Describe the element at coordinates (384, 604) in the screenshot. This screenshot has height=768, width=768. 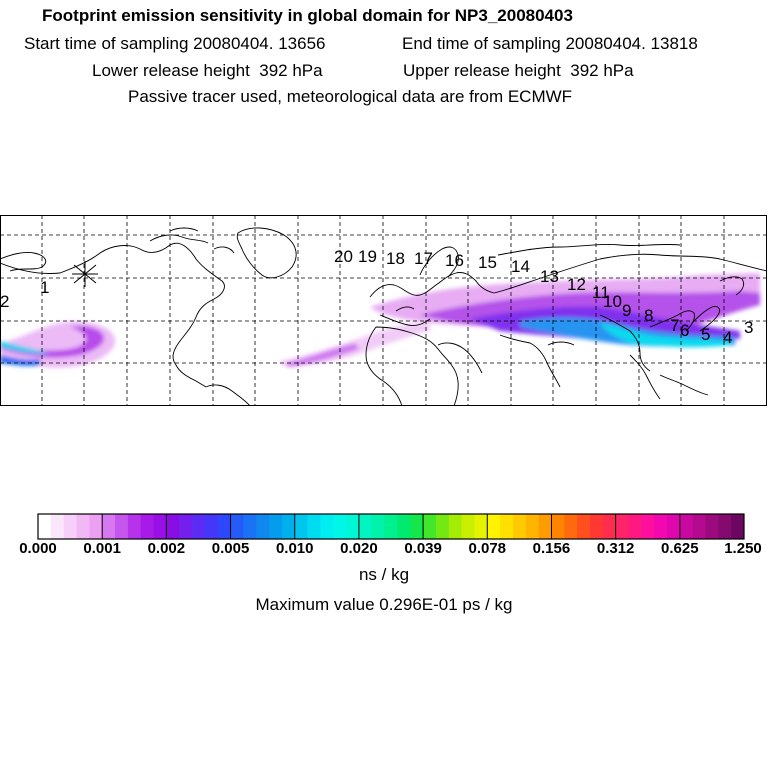
I see `maximum-value: Maximum value 0.296E-01 ps / kg` at that location.